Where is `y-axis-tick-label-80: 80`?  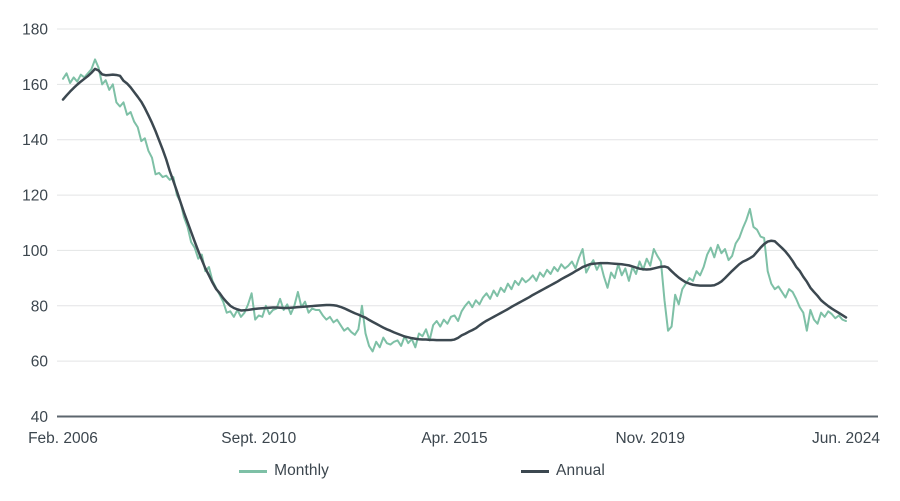 y-axis-tick-label-80: 80 is located at coordinates (40, 306).